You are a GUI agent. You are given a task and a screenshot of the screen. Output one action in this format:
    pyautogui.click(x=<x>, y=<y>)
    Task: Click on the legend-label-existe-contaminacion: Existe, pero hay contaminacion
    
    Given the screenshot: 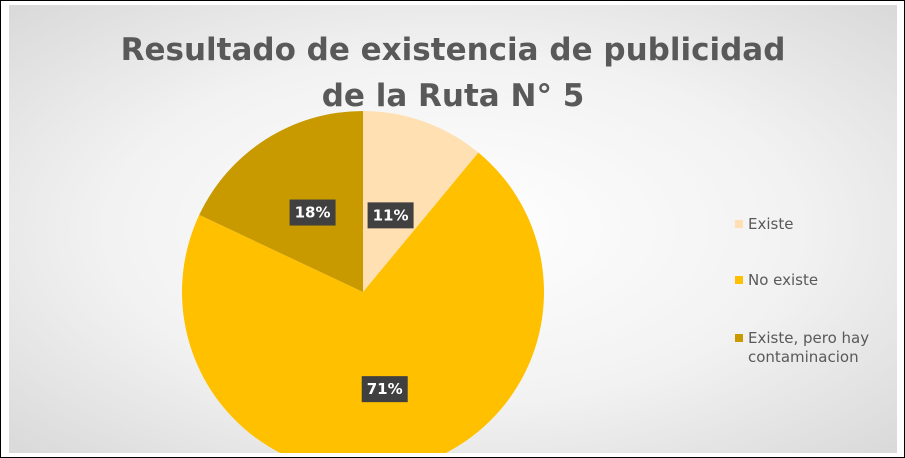 What is the action you would take?
    pyautogui.click(x=809, y=347)
    